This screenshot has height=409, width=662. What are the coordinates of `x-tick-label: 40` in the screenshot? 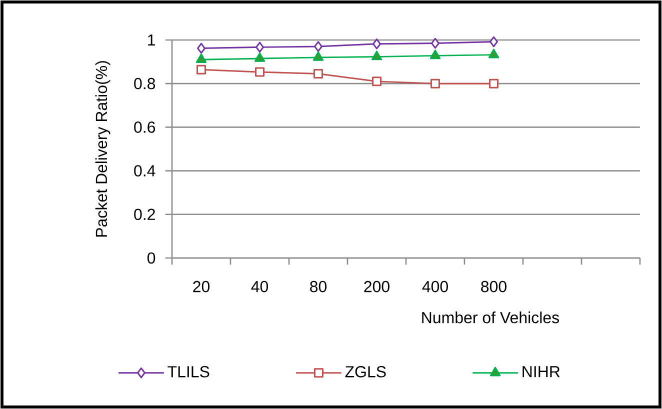 It's located at (259, 286).